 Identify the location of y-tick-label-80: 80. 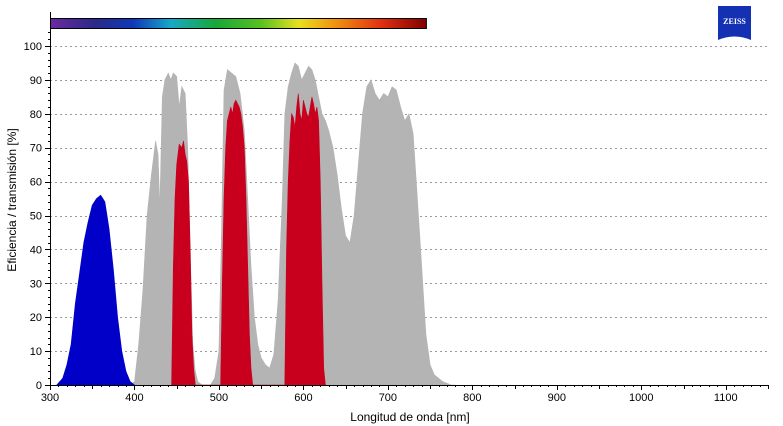
(36, 115).